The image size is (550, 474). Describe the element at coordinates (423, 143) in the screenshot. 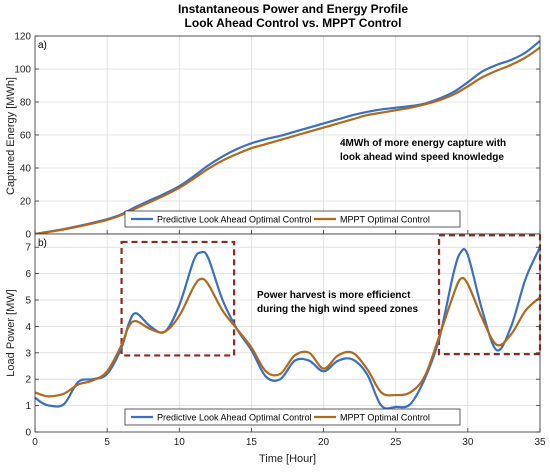

I see `annotation-text: 4MWh of more energy capture with` at that location.